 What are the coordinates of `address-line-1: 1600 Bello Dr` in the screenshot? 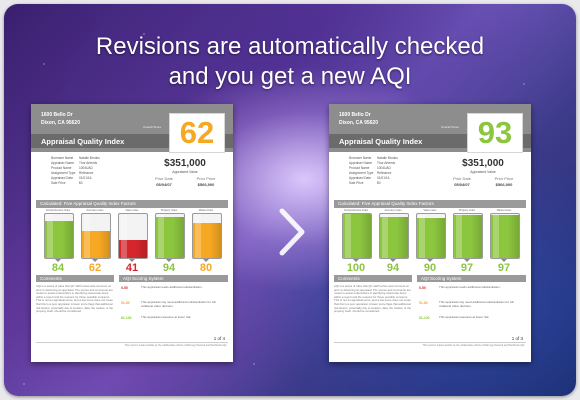 It's located at (57, 115).